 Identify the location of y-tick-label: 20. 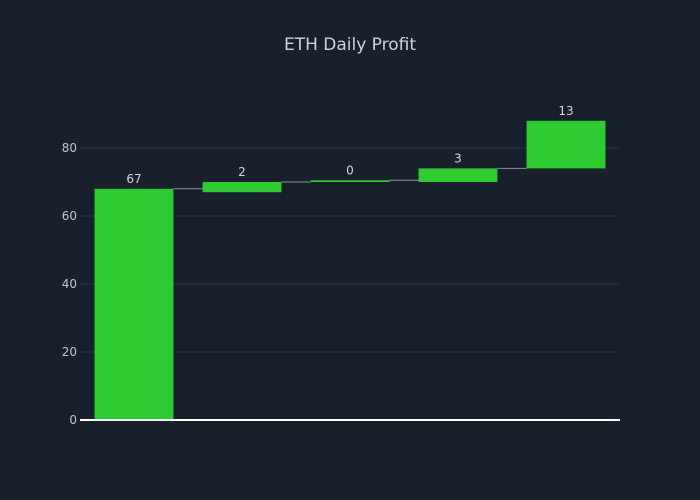
(69, 352).